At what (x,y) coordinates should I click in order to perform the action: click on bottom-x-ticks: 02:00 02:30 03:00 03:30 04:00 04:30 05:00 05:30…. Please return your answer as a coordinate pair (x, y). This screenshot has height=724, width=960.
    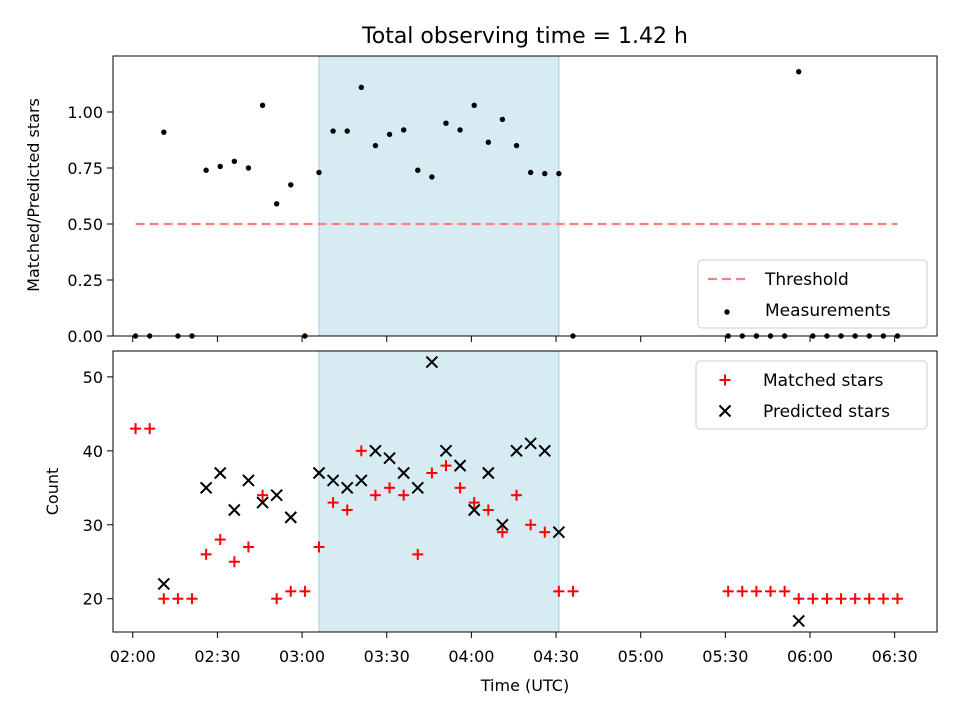
    Looking at the image, I should click on (514, 649).